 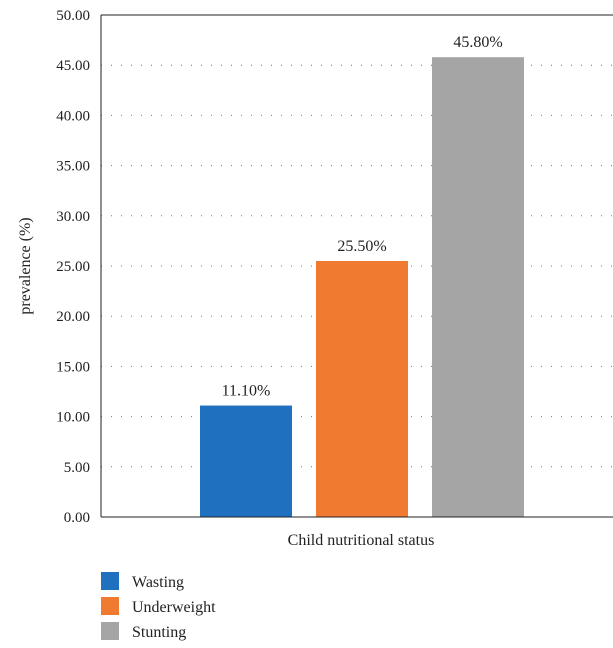 I want to click on y-tick-label: 25.00, so click(x=73, y=267).